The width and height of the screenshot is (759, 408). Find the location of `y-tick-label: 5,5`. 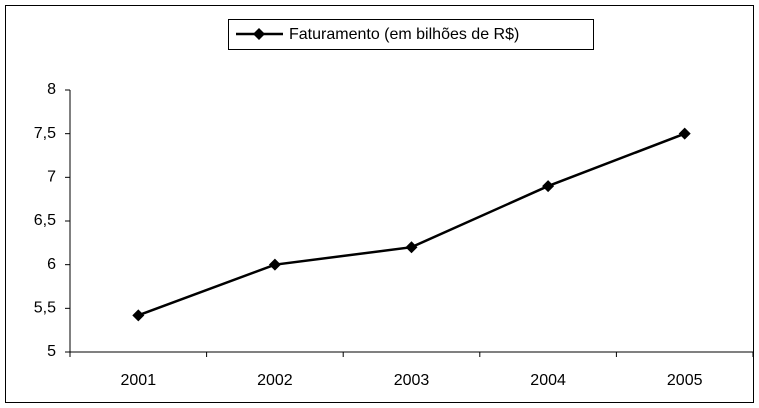

y-tick-label: 5,5 is located at coordinates (45, 308).